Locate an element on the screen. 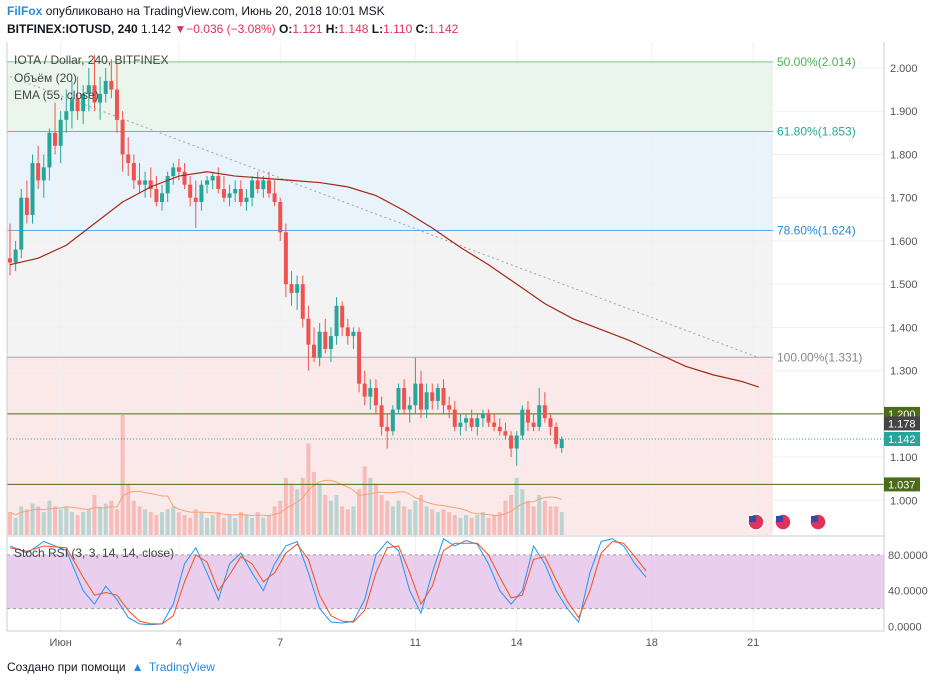 This screenshot has height=688, width=941. tradingview-link: TradingView is located at coordinates (181, 667).